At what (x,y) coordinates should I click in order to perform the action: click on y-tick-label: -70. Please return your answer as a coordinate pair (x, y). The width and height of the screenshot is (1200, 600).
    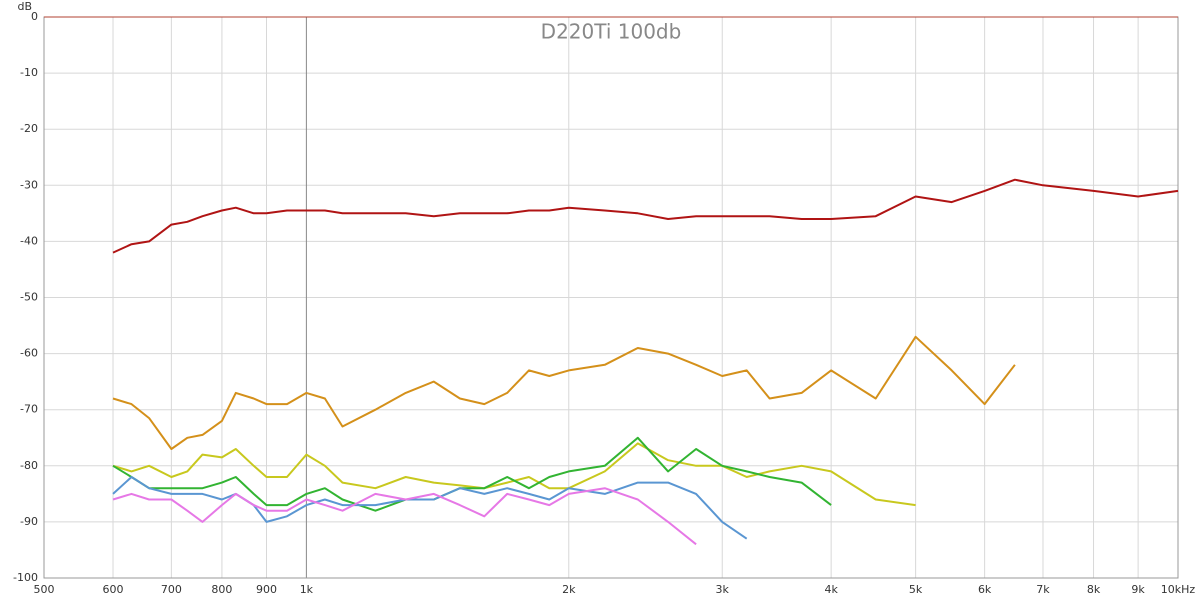
    Looking at the image, I should click on (29, 409).